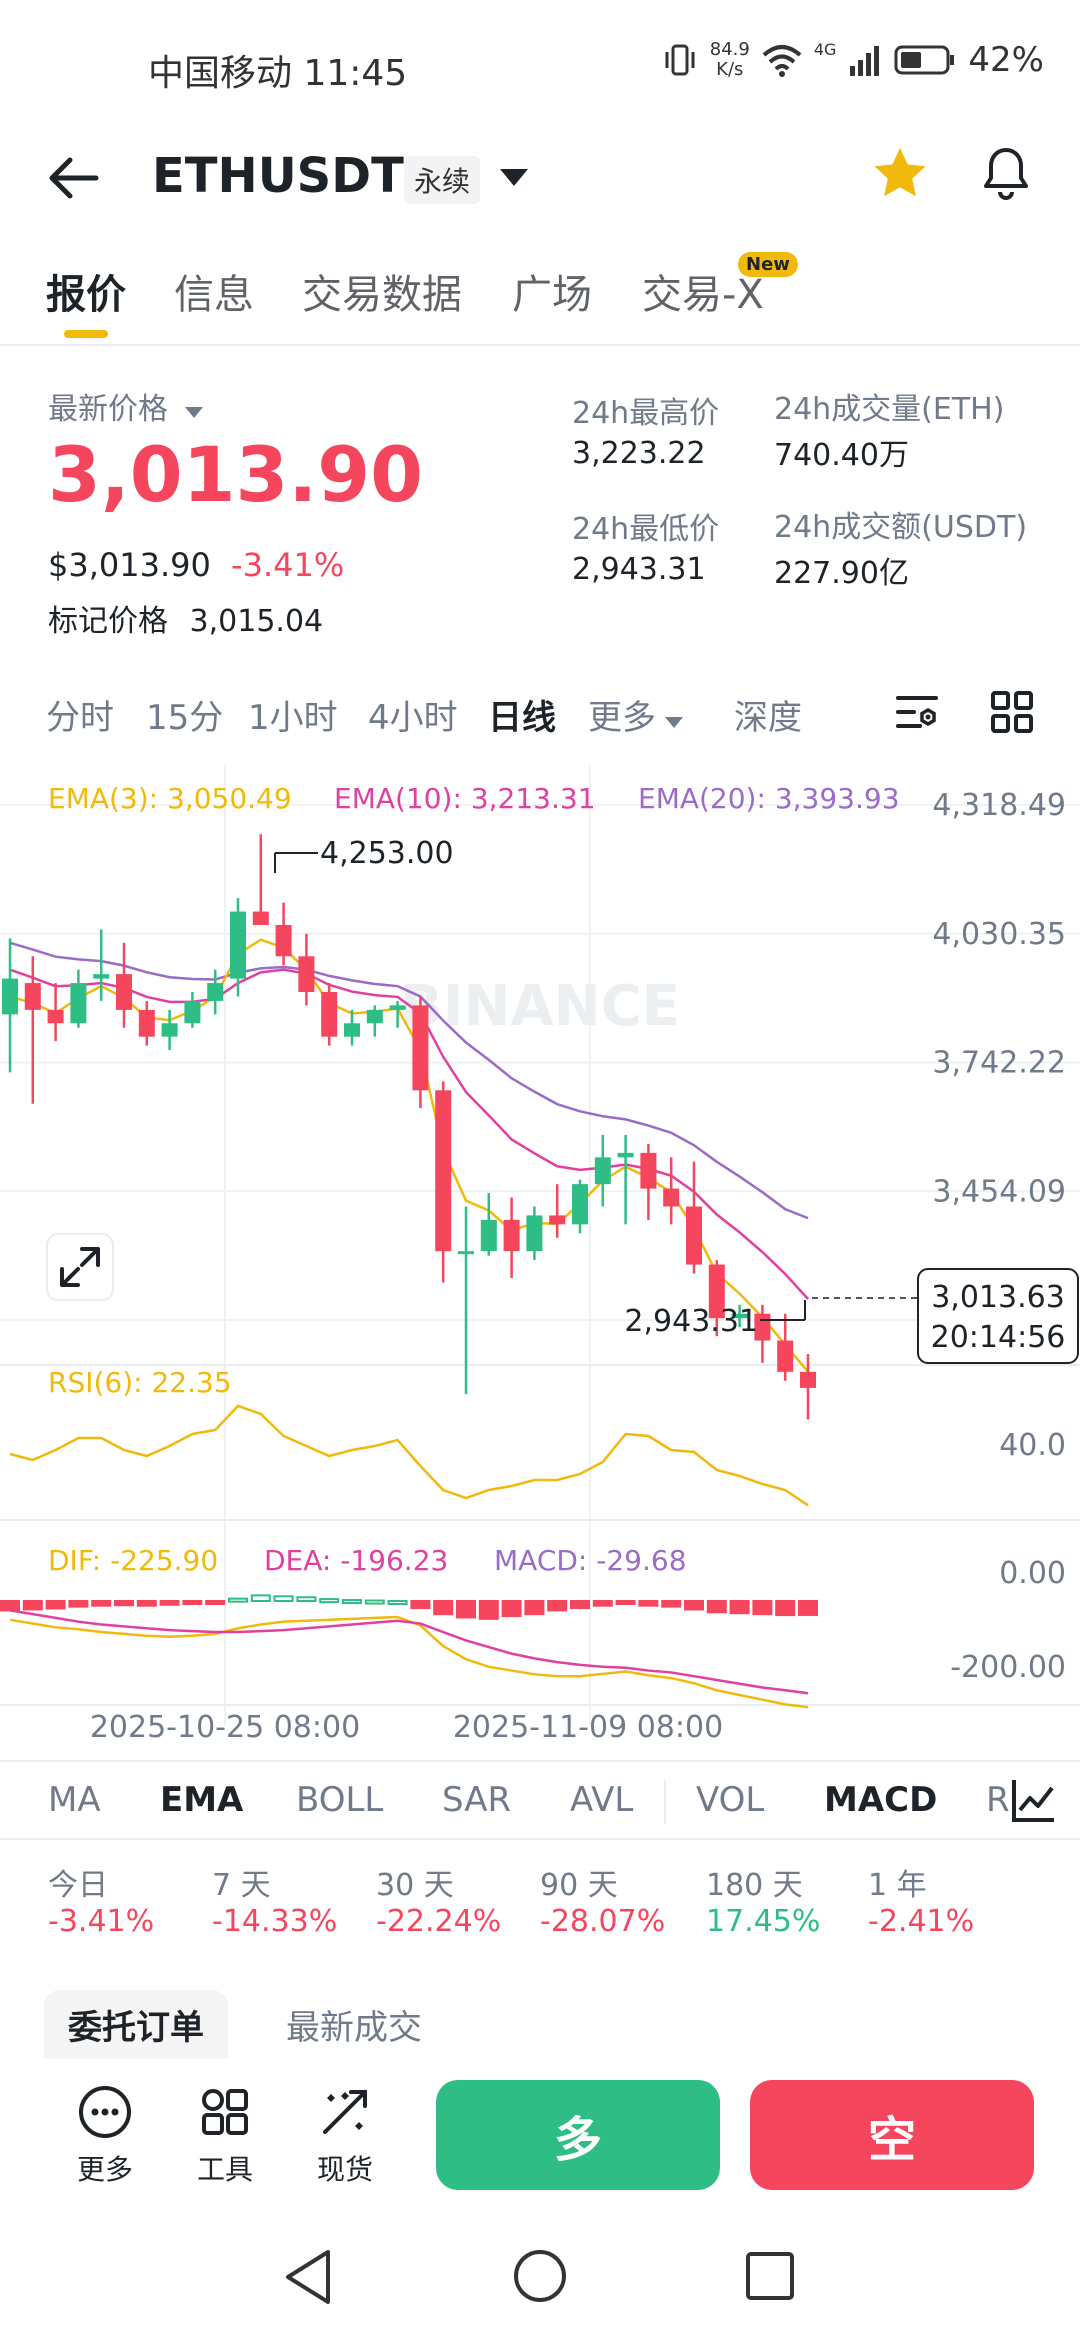 This screenshot has width=1080, height=2340. Describe the element at coordinates (522, 718) in the screenshot. I see `tf-1d: 日线` at that location.